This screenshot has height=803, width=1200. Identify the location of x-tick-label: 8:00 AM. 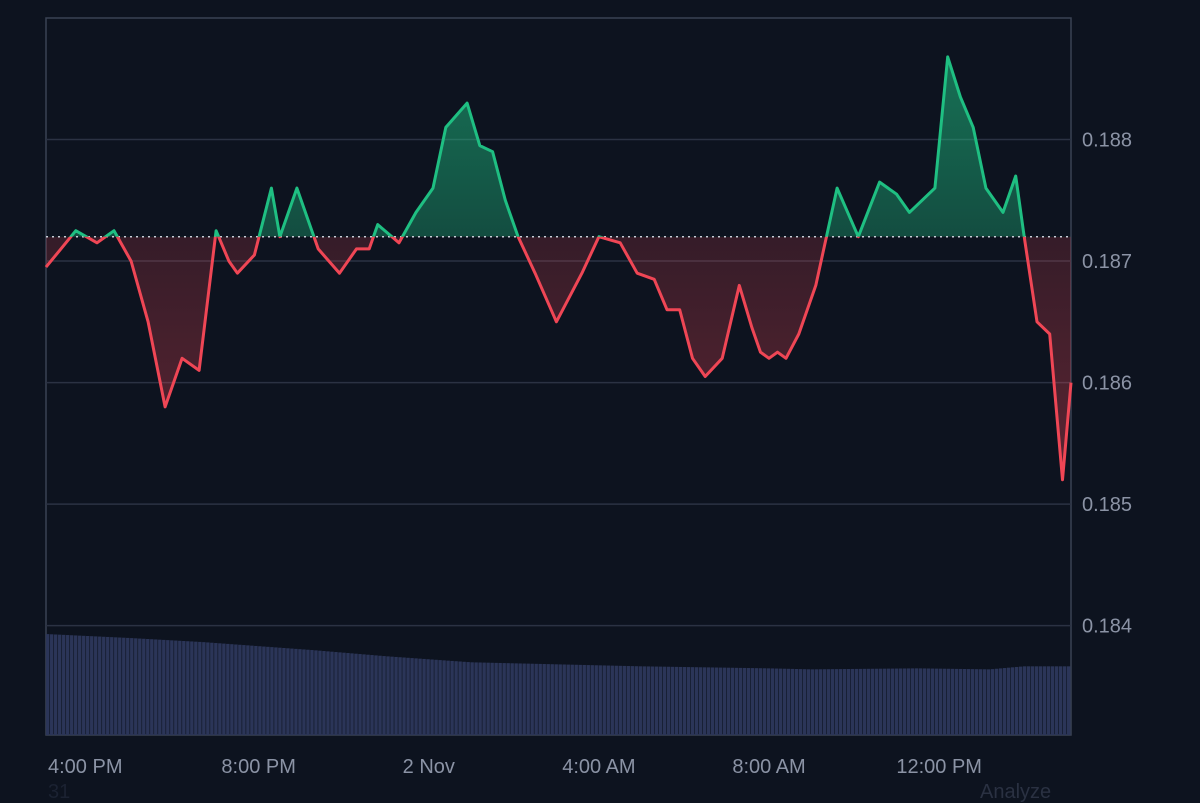
(768, 767).